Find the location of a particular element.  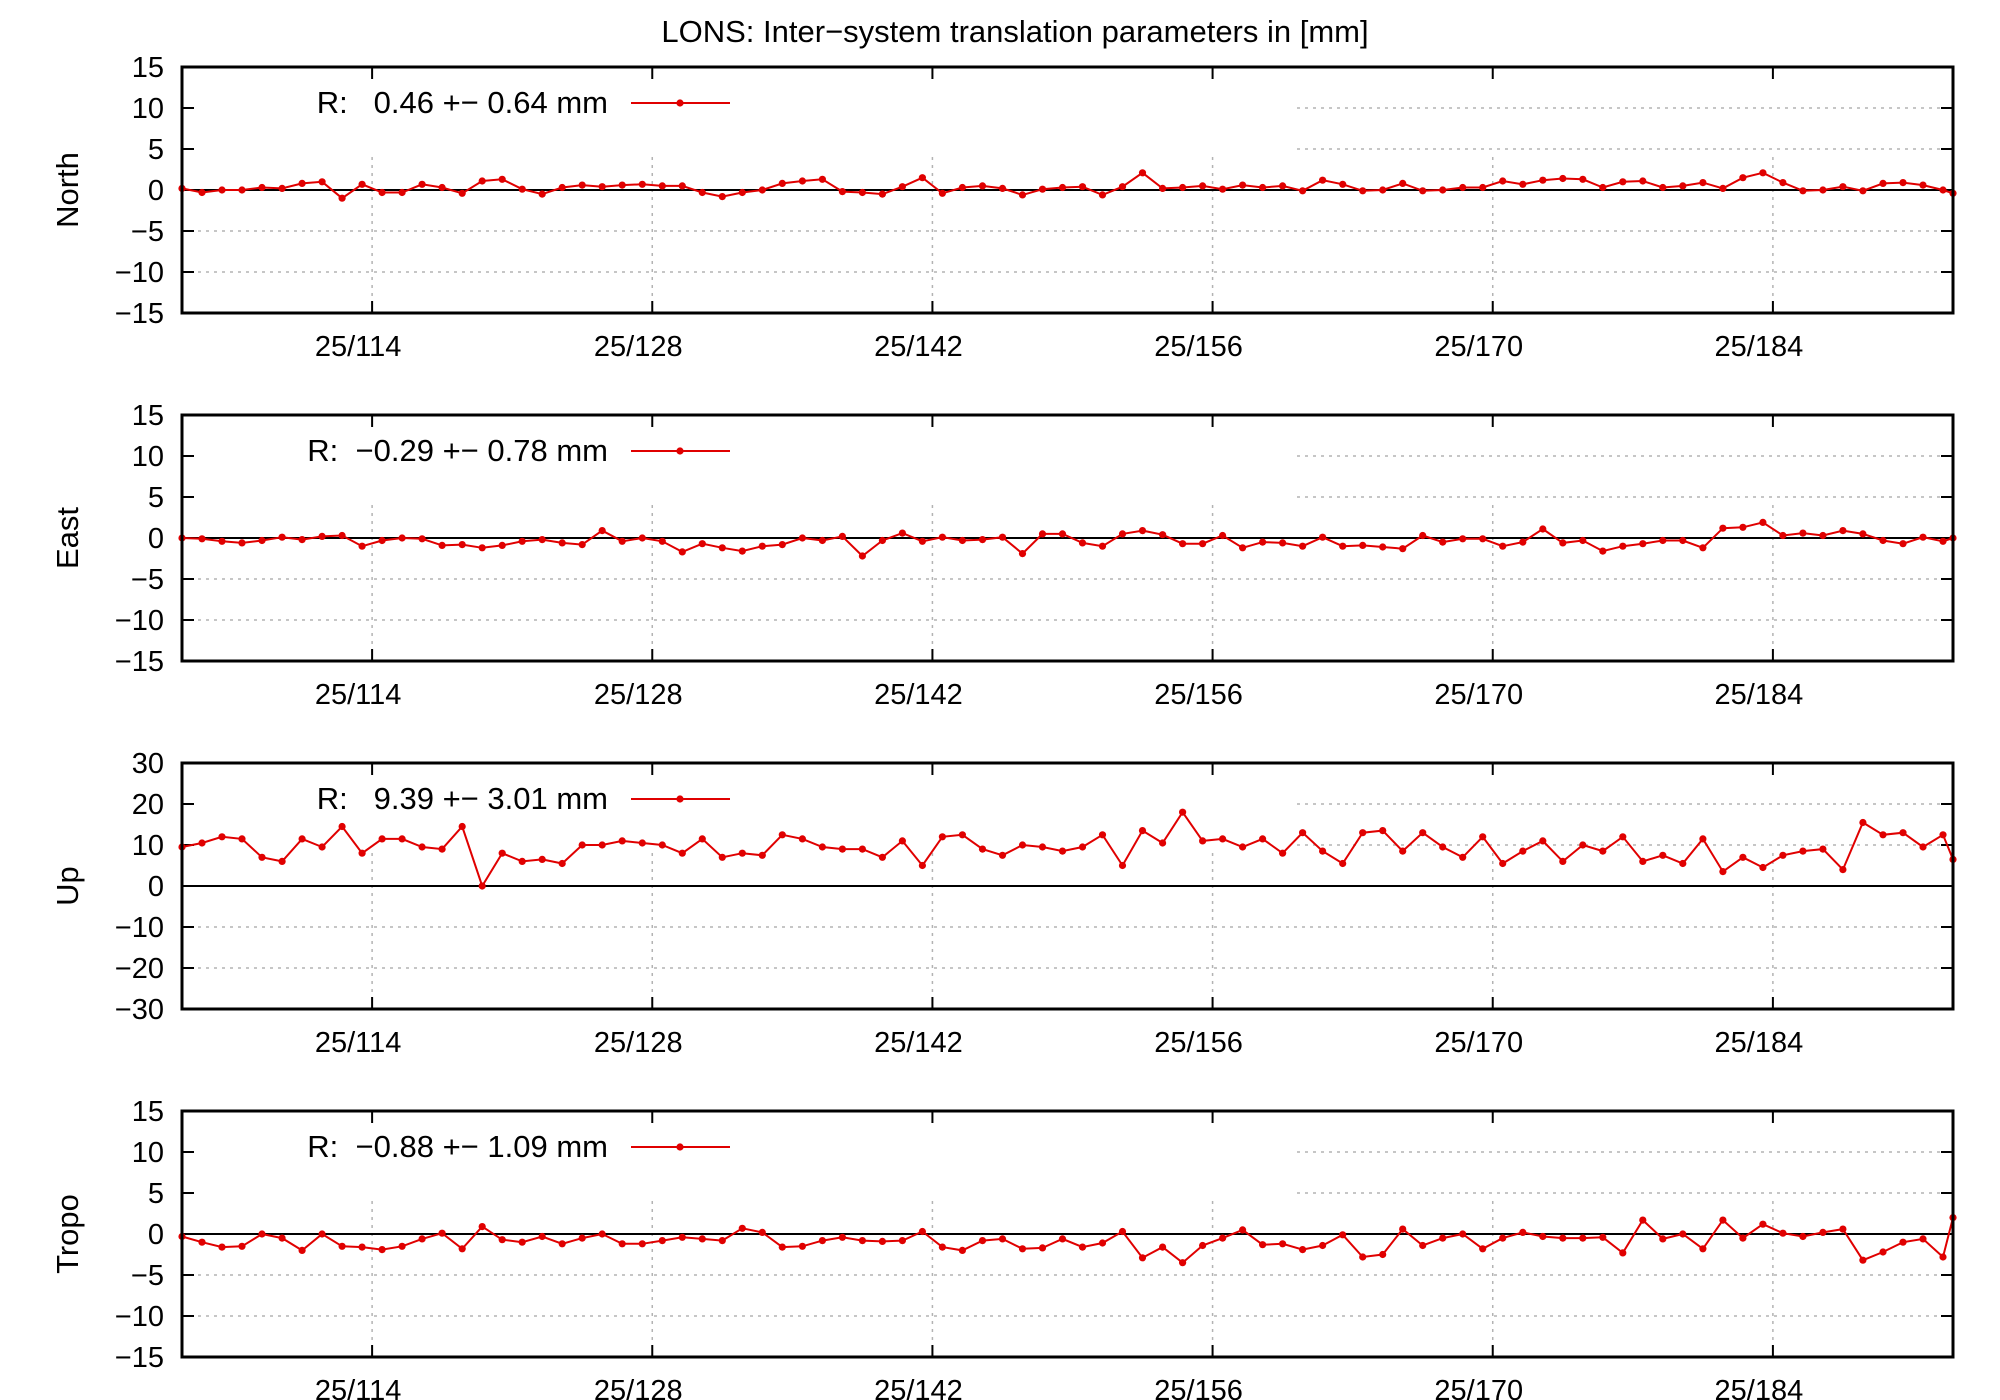

tropo-ytick-label: 0 is located at coordinates (156, 1235).